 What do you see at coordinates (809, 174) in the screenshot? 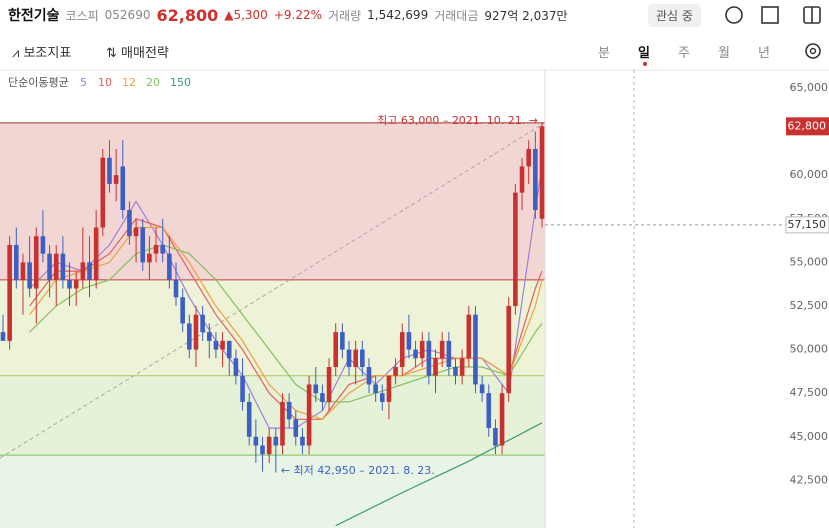
I see `y-tick-label: 60,000` at bounding box center [809, 174].